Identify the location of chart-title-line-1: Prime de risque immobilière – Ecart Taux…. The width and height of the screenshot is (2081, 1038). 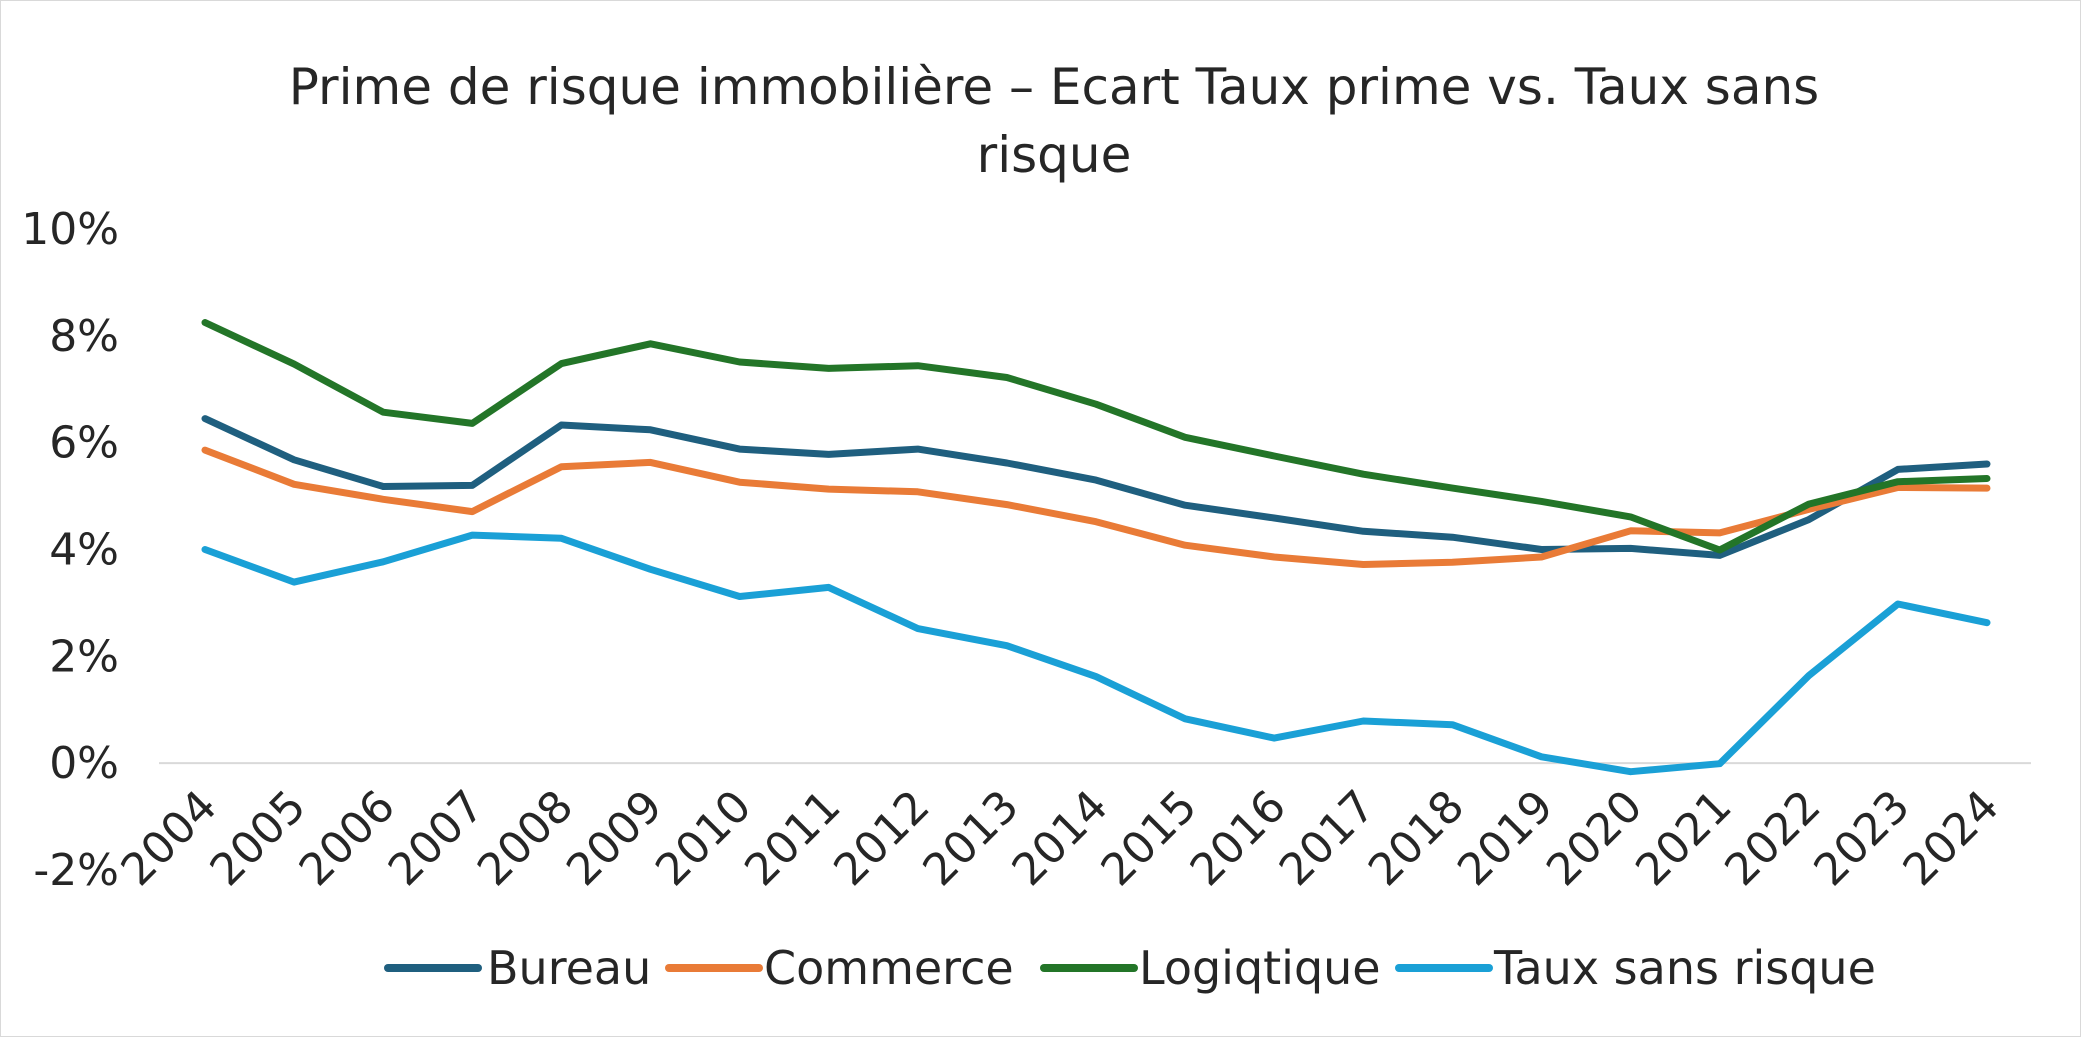
(1054, 87).